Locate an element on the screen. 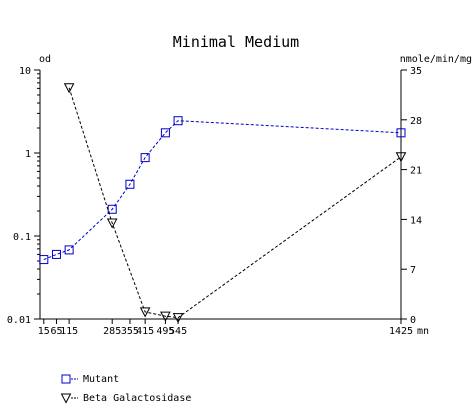  y-left-axis-label: od is located at coordinates (45, 59).